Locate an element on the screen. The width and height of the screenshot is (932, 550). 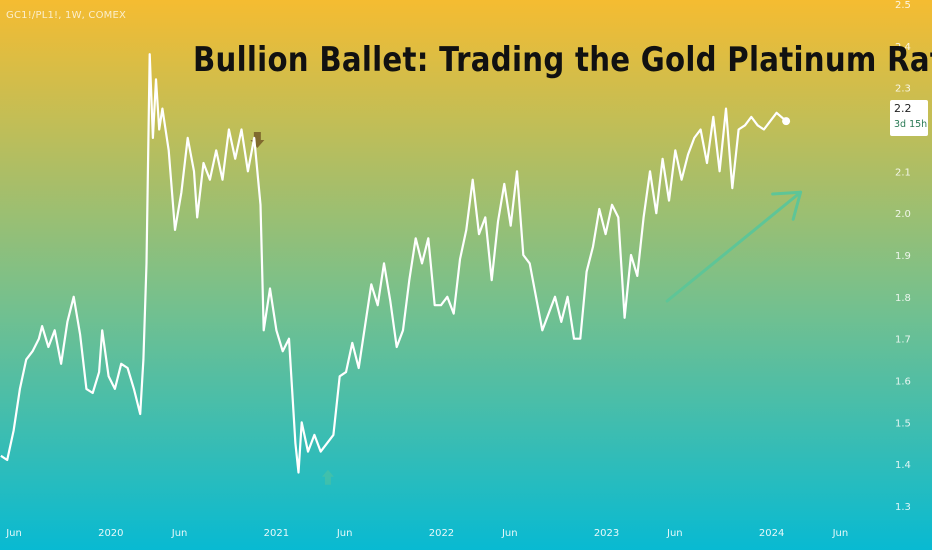
last-price-badge: 2.2 3d 15h is located at coordinates (909, 118).